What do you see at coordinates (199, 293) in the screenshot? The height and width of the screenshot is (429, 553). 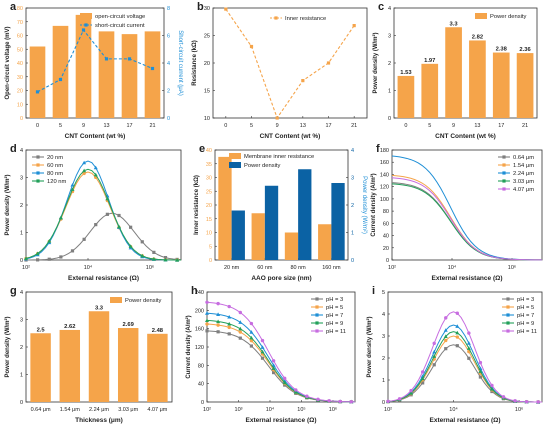 I see `y-tick-label: 240` at bounding box center [199, 293].